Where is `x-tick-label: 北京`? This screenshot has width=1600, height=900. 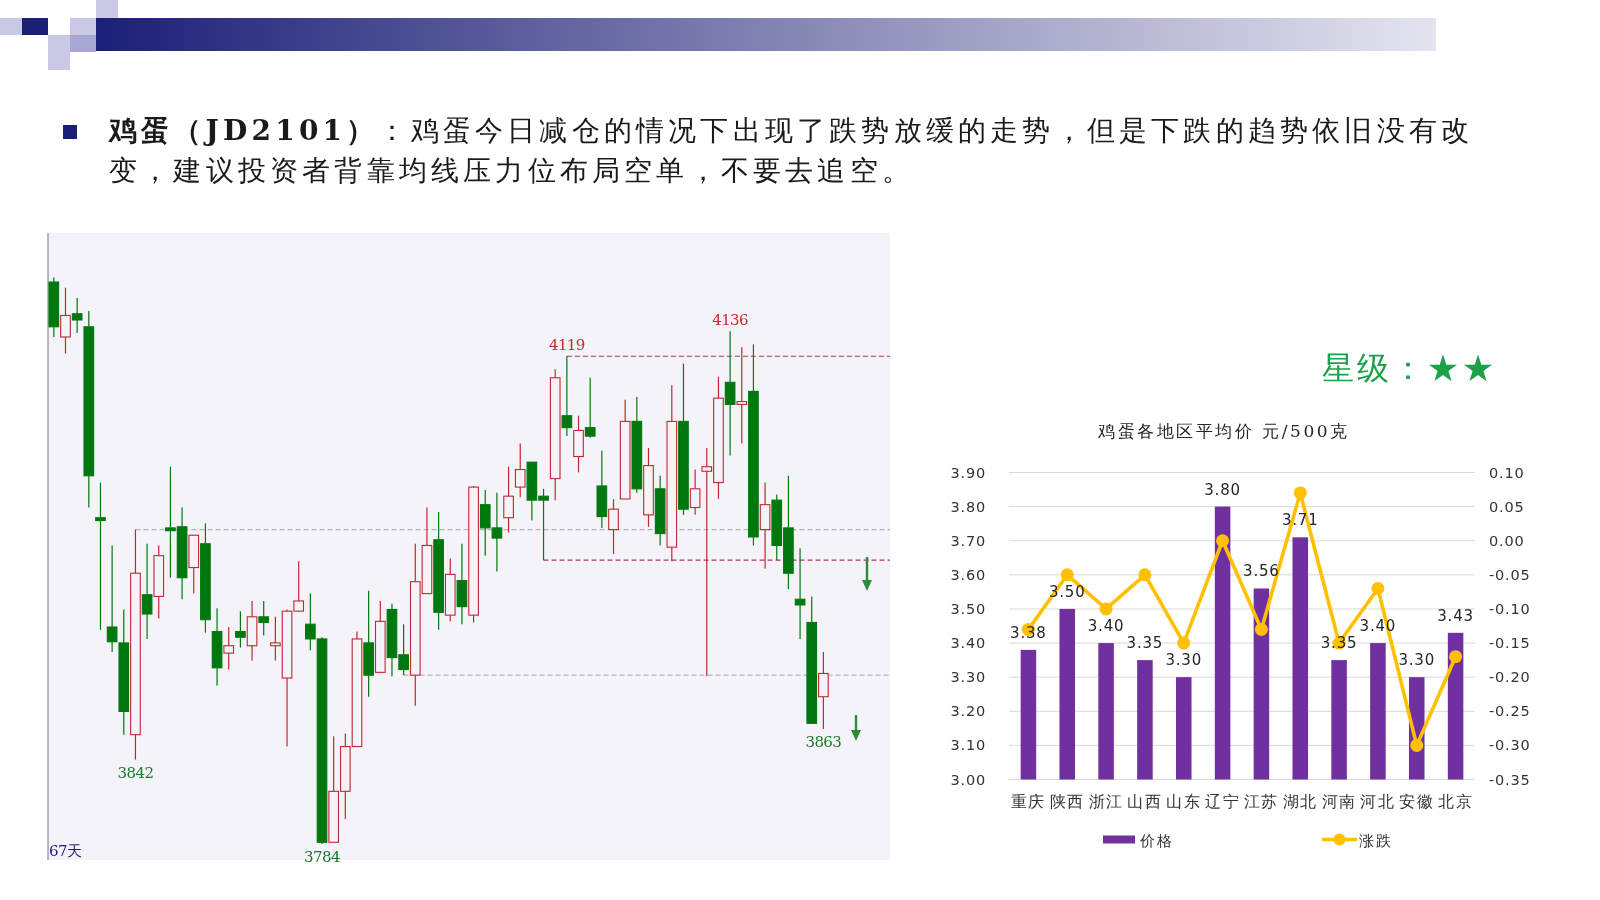
x-tick-label: 北京 is located at coordinates (1456, 801).